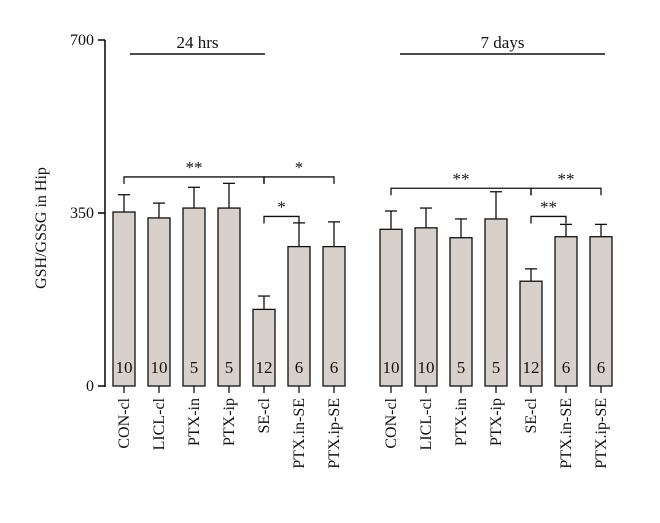 The width and height of the screenshot is (660, 523). Describe the element at coordinates (90, 386) in the screenshot. I see `y-tick-label: 0` at that location.